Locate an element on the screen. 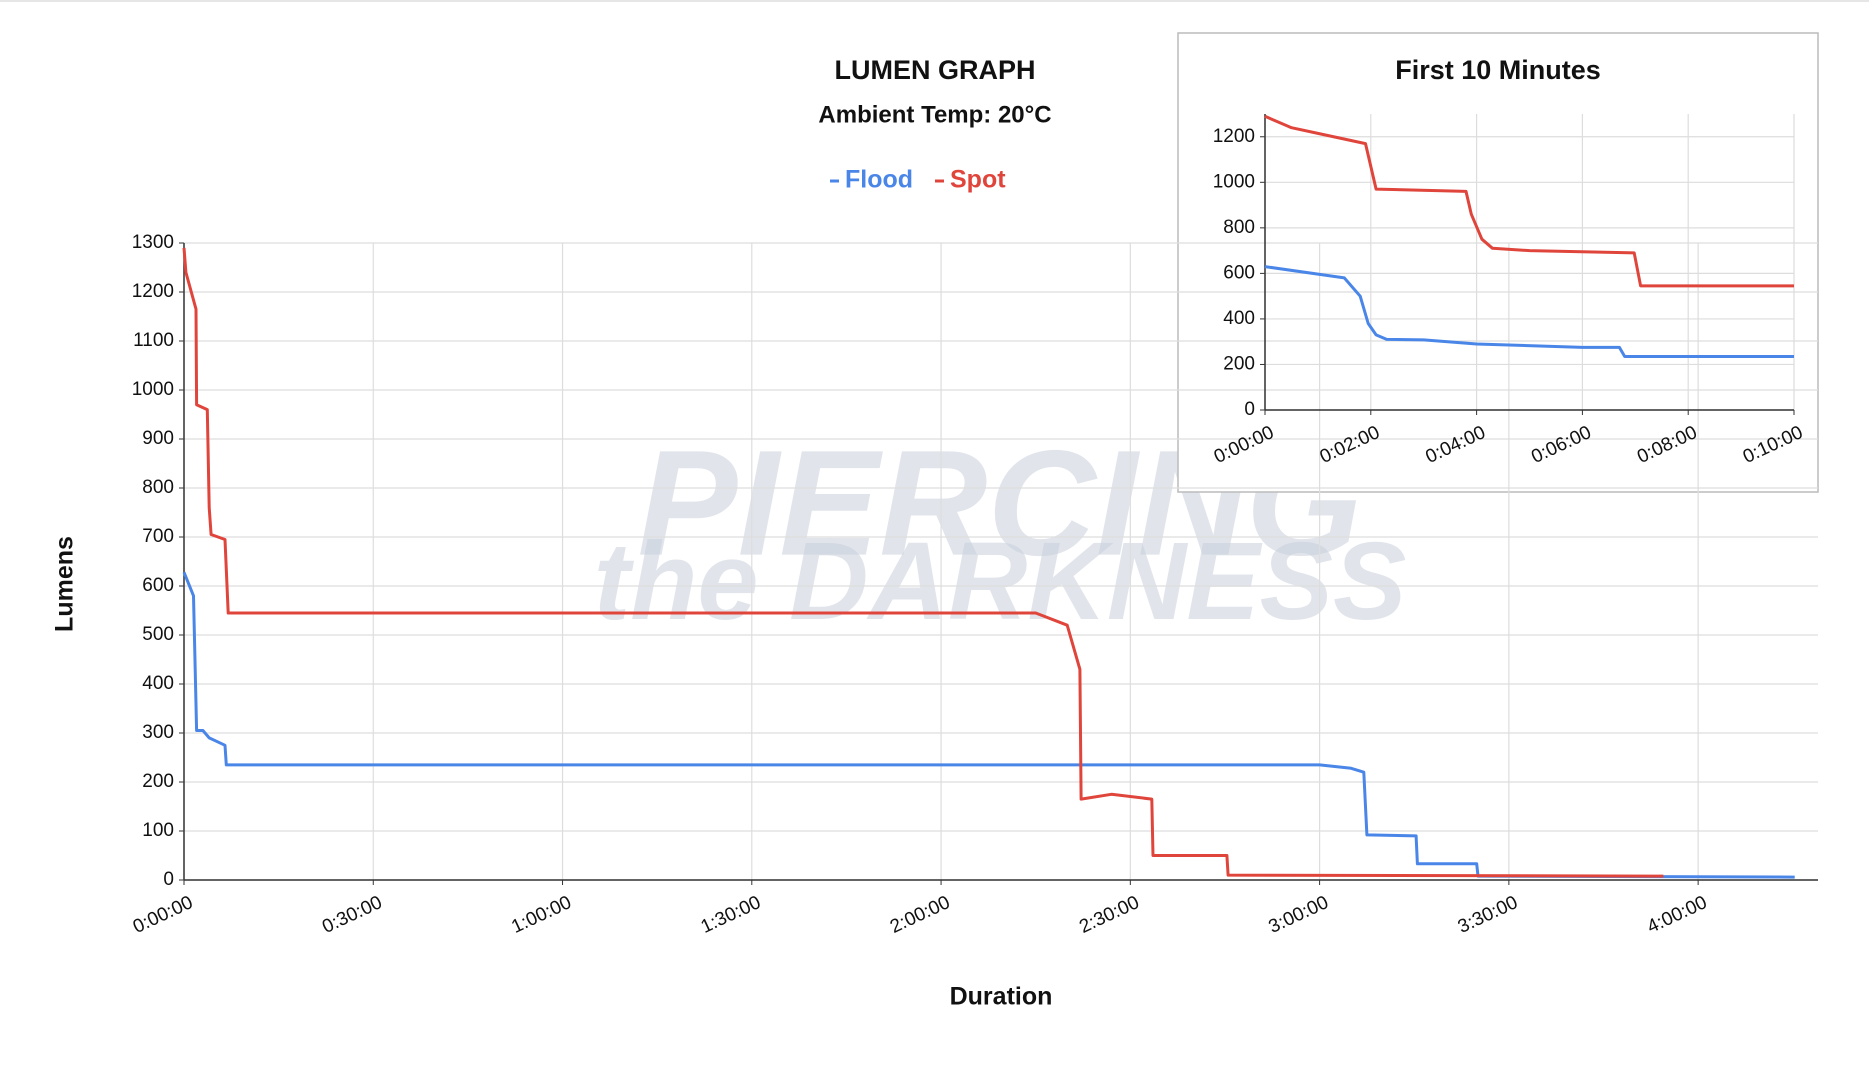  x-tick-label: 3:30:00 is located at coordinates (1488, 915).